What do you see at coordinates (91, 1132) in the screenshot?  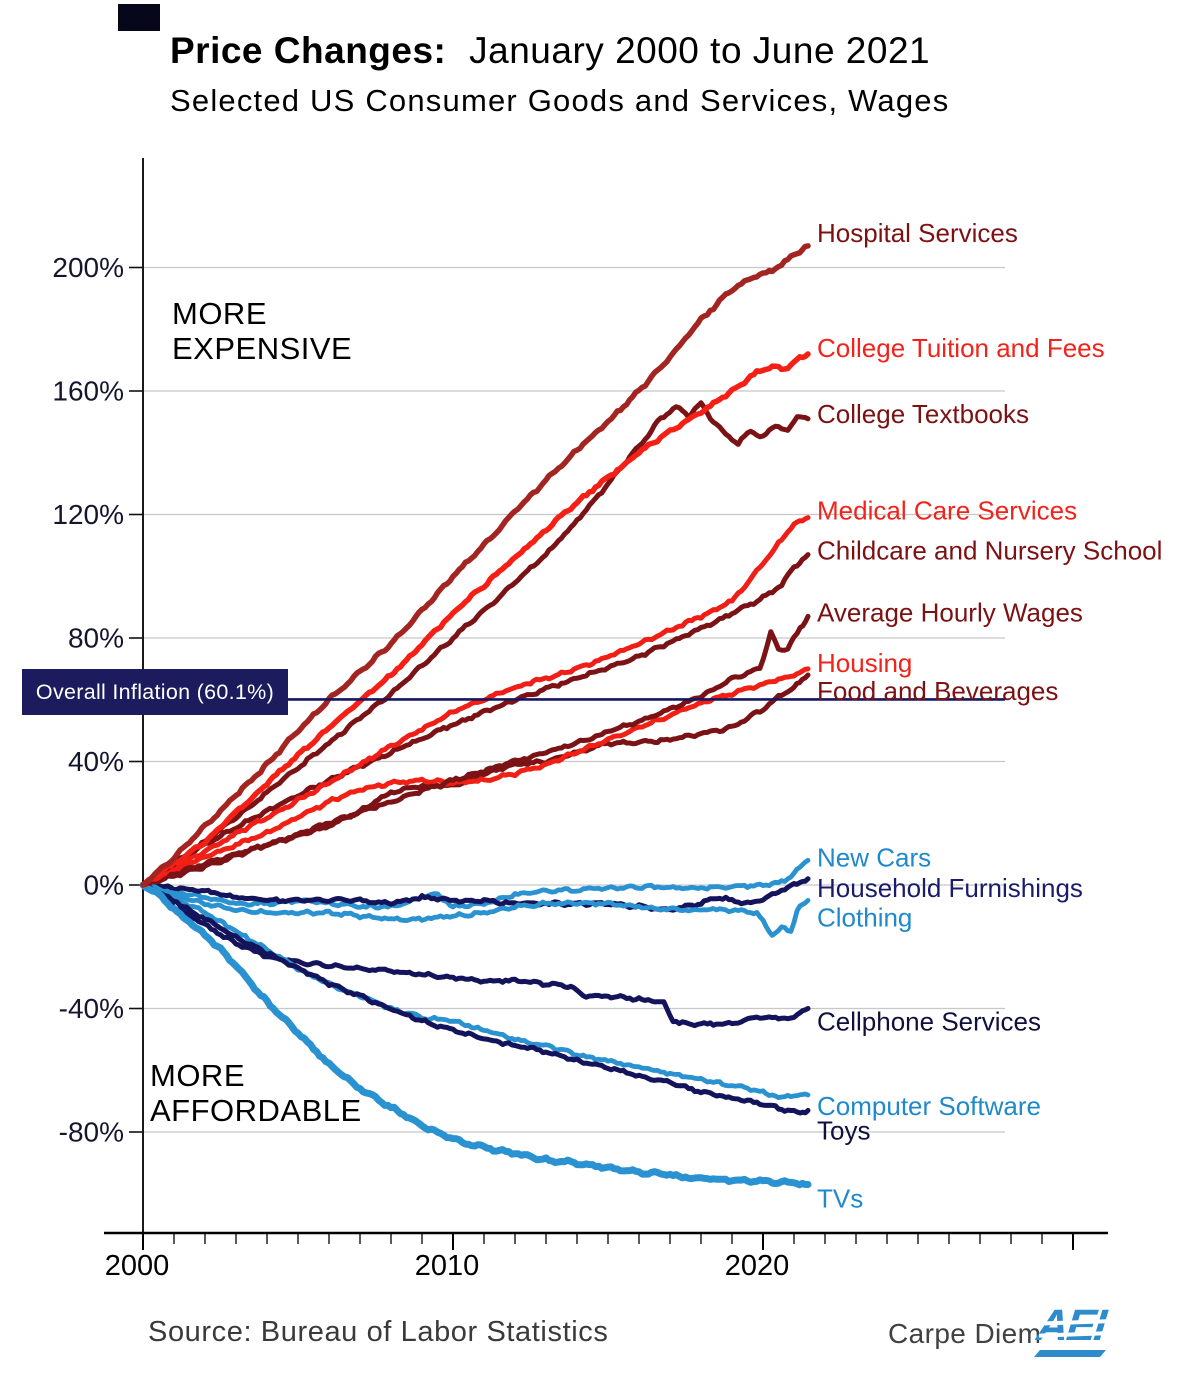 I see `y-axis-label--80: -80%` at bounding box center [91, 1132].